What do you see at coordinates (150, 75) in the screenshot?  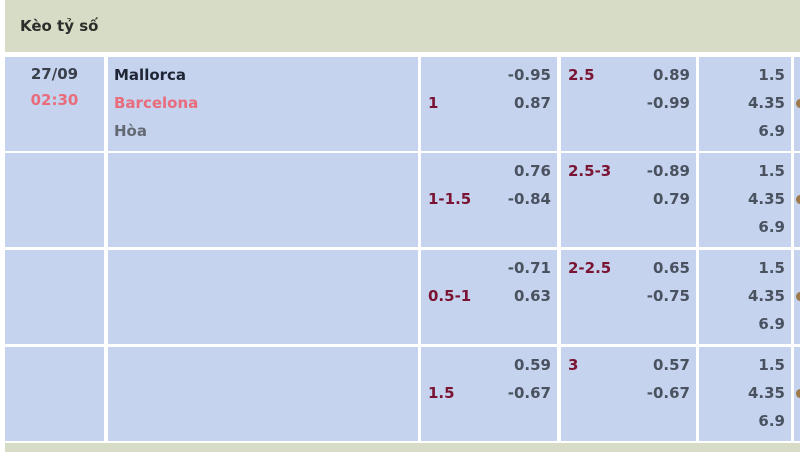 I see `home-team: Mallorca` at bounding box center [150, 75].